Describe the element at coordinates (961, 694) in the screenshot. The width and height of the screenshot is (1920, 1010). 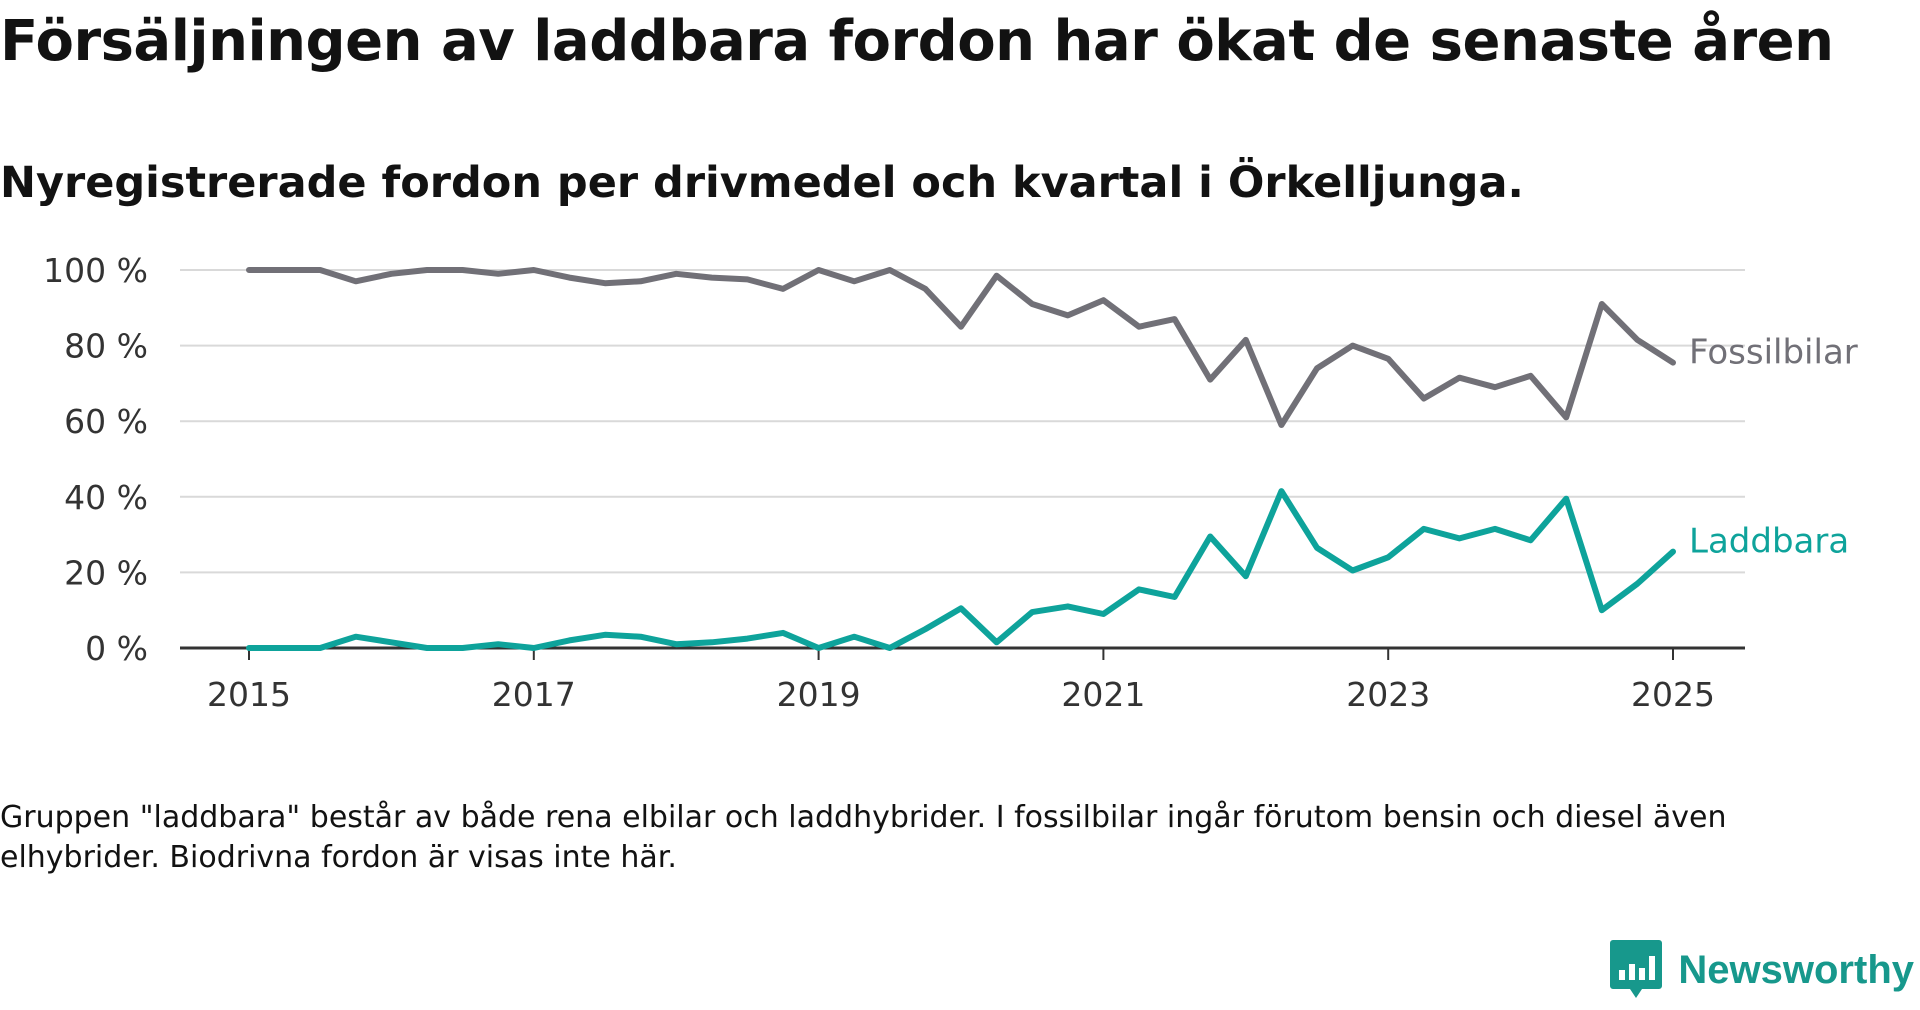
I see `x-axis-labels: 2015 2017 2019 2021 2023 2025` at that location.